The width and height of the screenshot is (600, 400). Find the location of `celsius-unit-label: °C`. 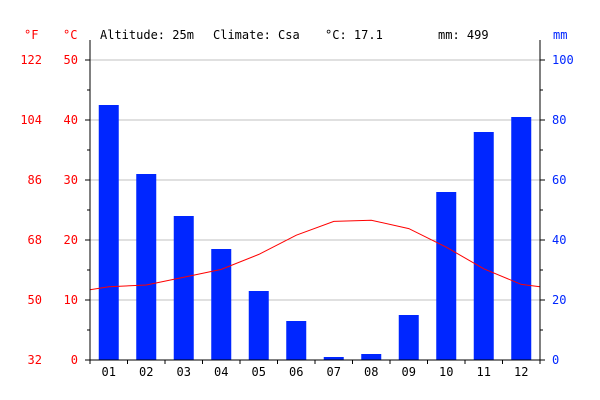

celsius-unit-label: °C is located at coordinates (70, 35).